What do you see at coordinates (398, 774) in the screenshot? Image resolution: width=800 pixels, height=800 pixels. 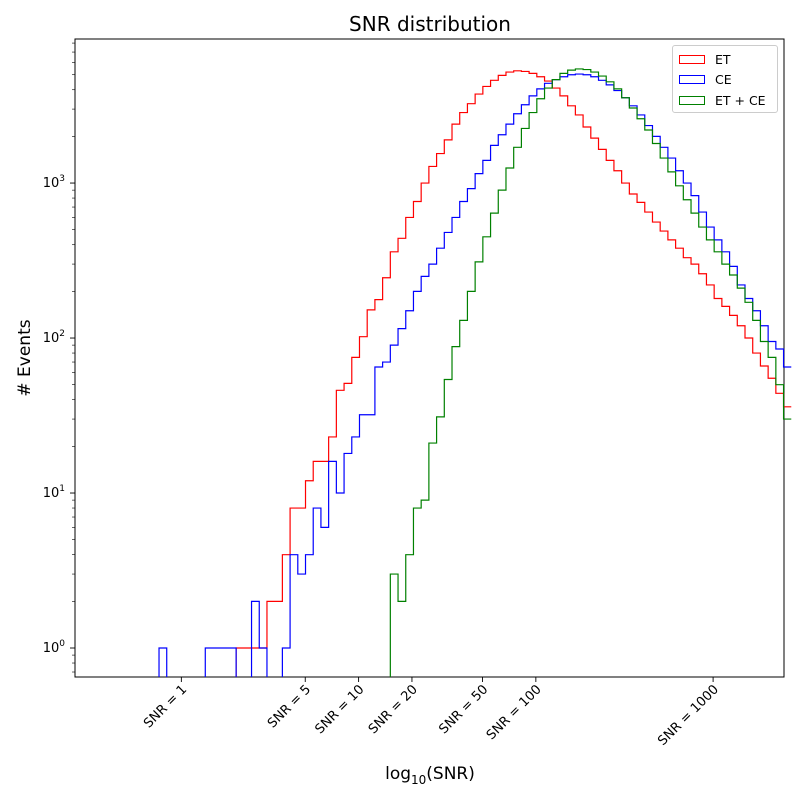 I see `x-axis-label-main: log` at bounding box center [398, 774].